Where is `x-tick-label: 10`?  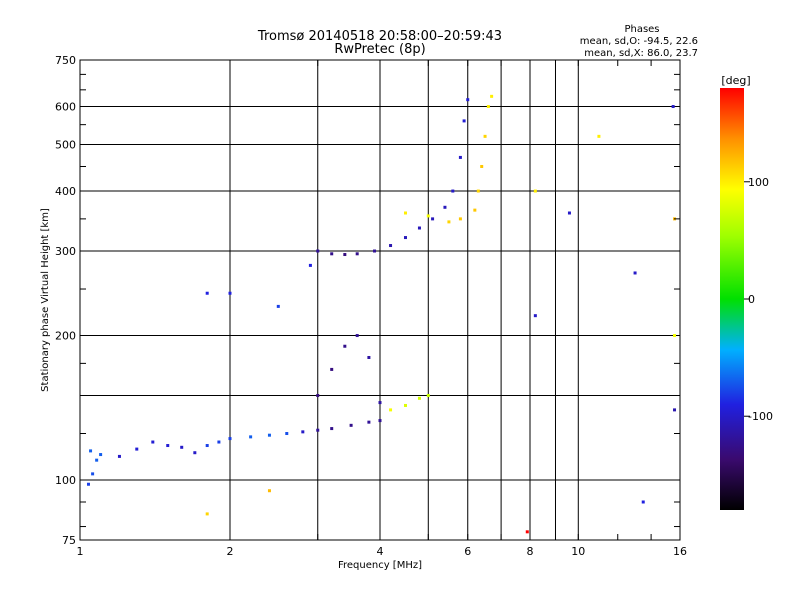
x-tick-label: 10 is located at coordinates (578, 551).